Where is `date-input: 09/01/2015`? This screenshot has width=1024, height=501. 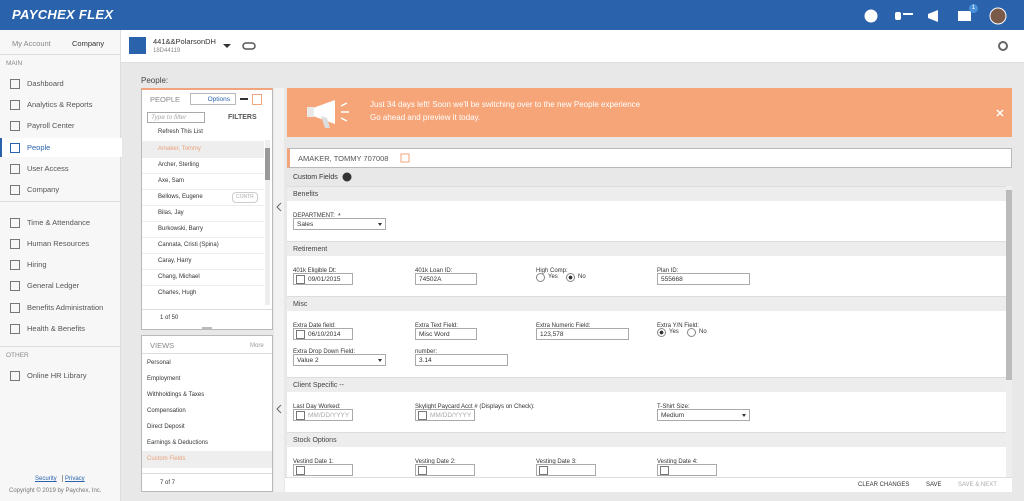
date-input: 09/01/2015 is located at coordinates (323, 279).